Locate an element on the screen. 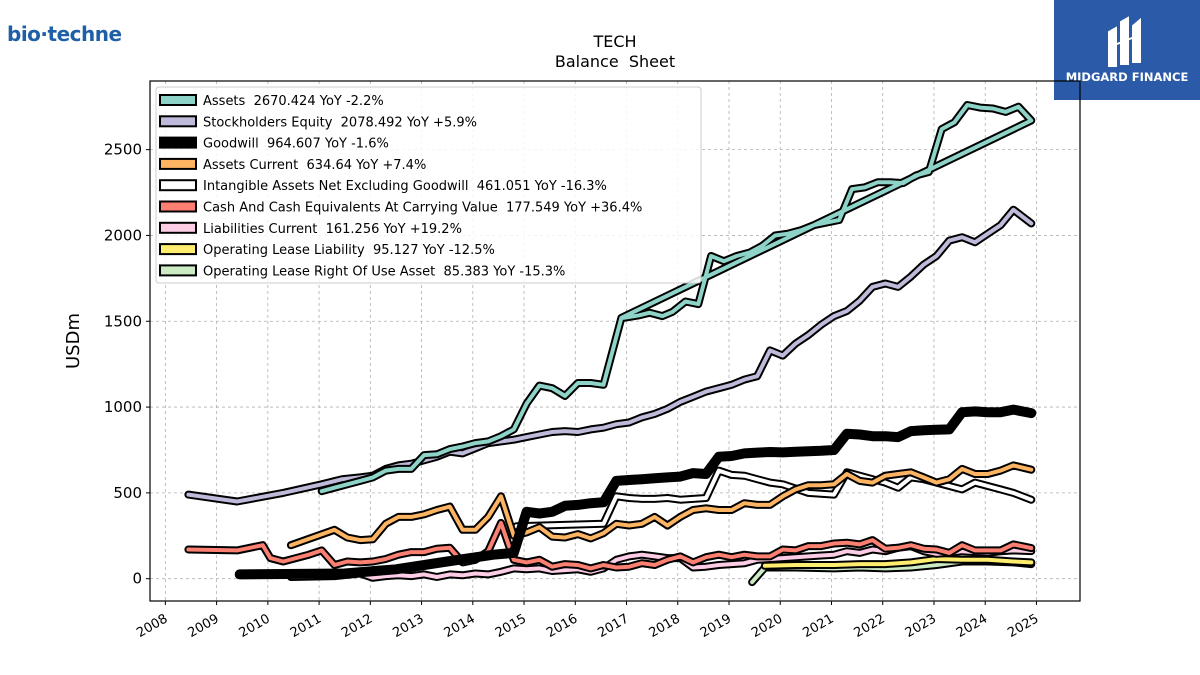 The image size is (1200, 675). x-tick-label: 2008 is located at coordinates (152, 626).